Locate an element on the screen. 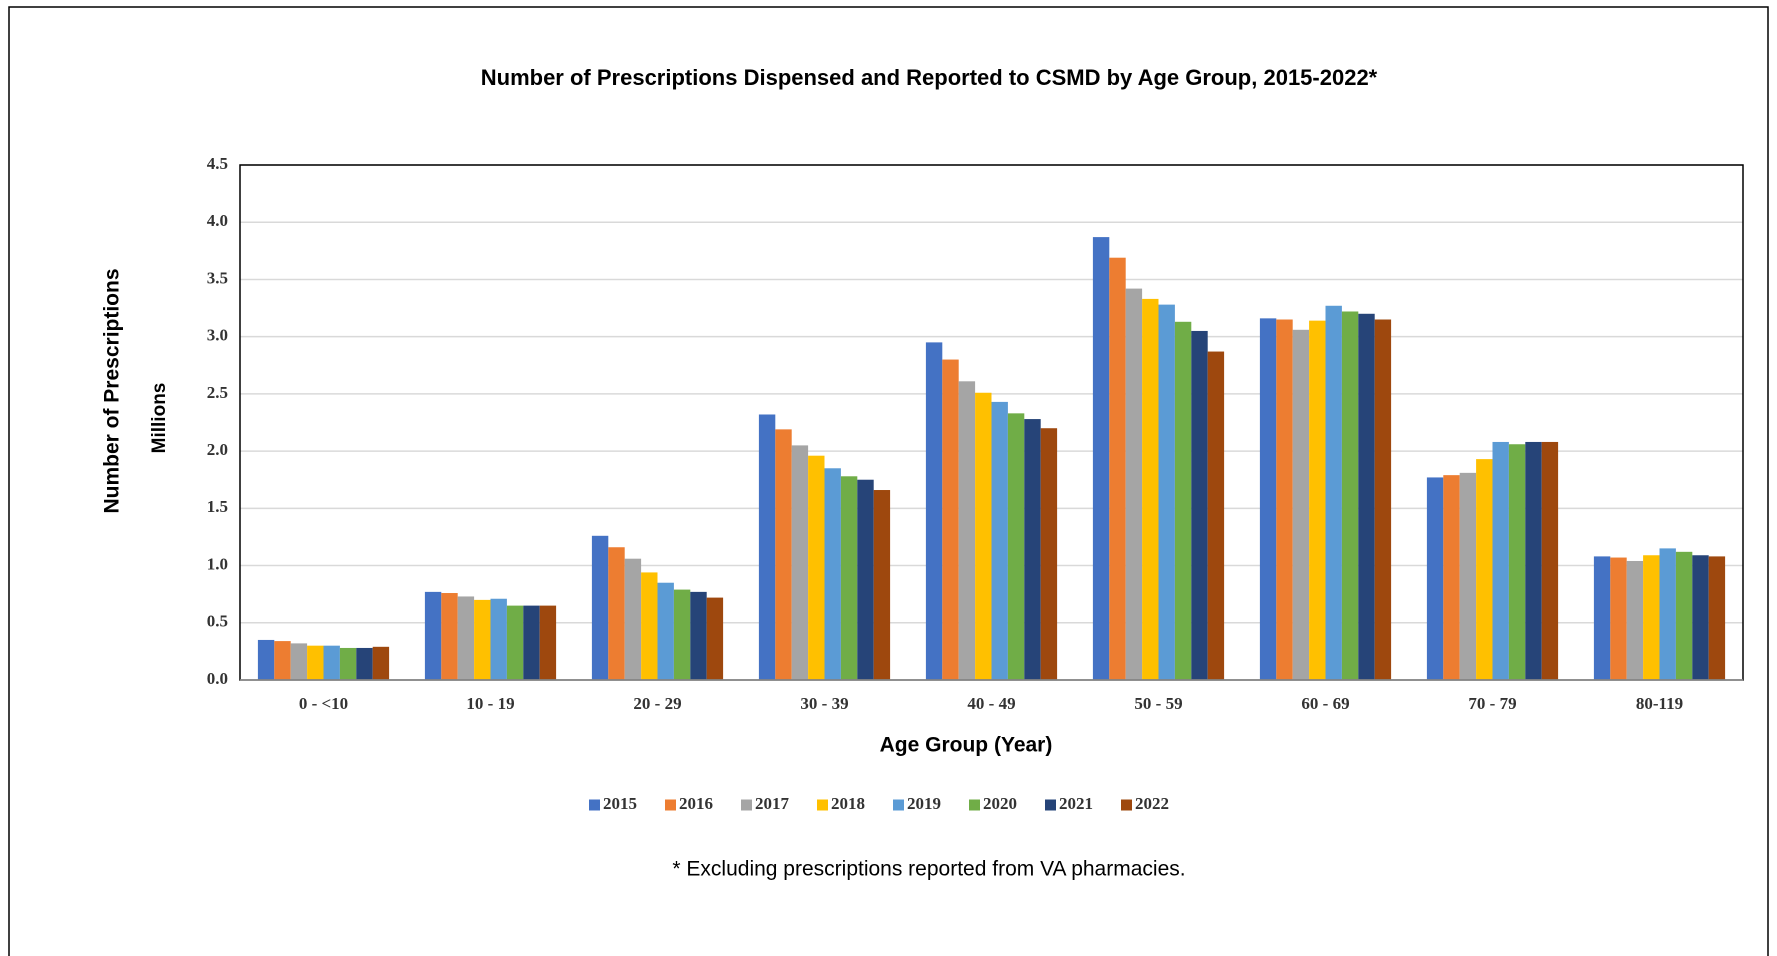 The height and width of the screenshot is (956, 1777). legend-label: 2015 is located at coordinates (620, 803).